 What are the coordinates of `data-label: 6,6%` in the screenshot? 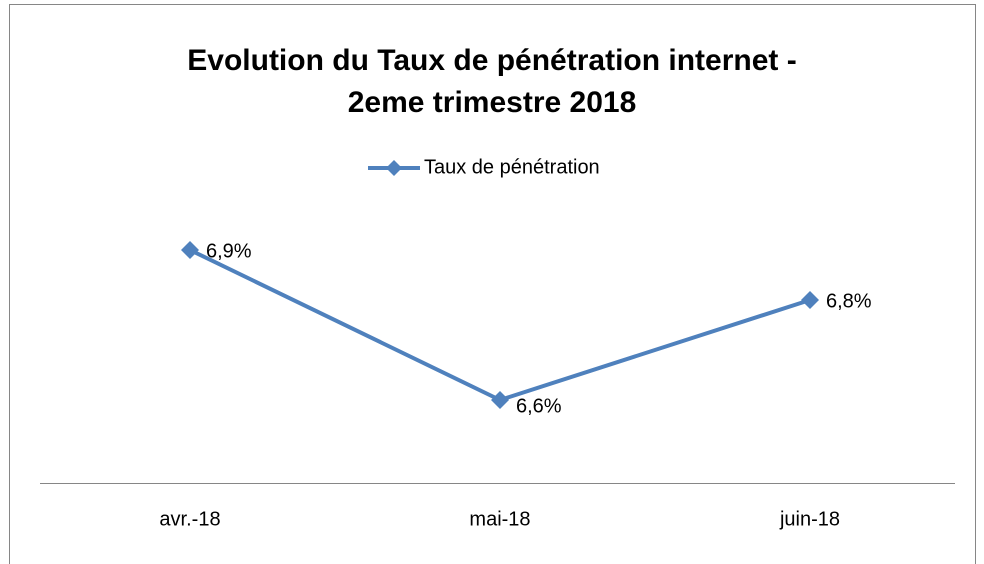 It's located at (539, 406).